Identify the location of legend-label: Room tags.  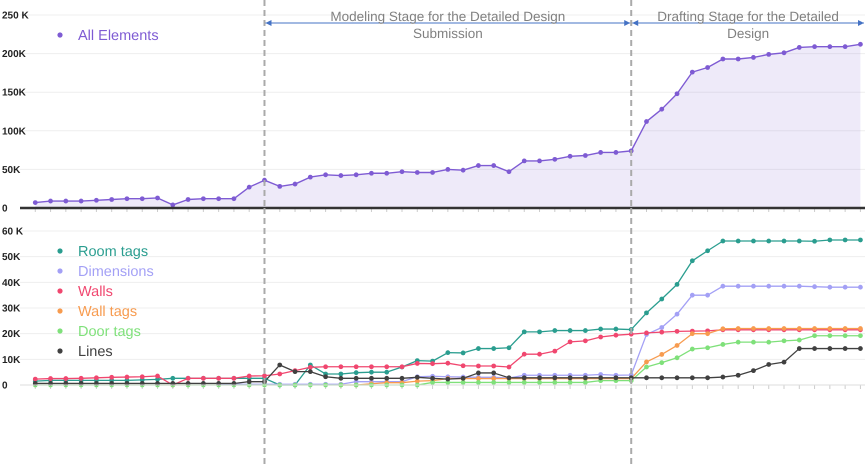
(113, 252).